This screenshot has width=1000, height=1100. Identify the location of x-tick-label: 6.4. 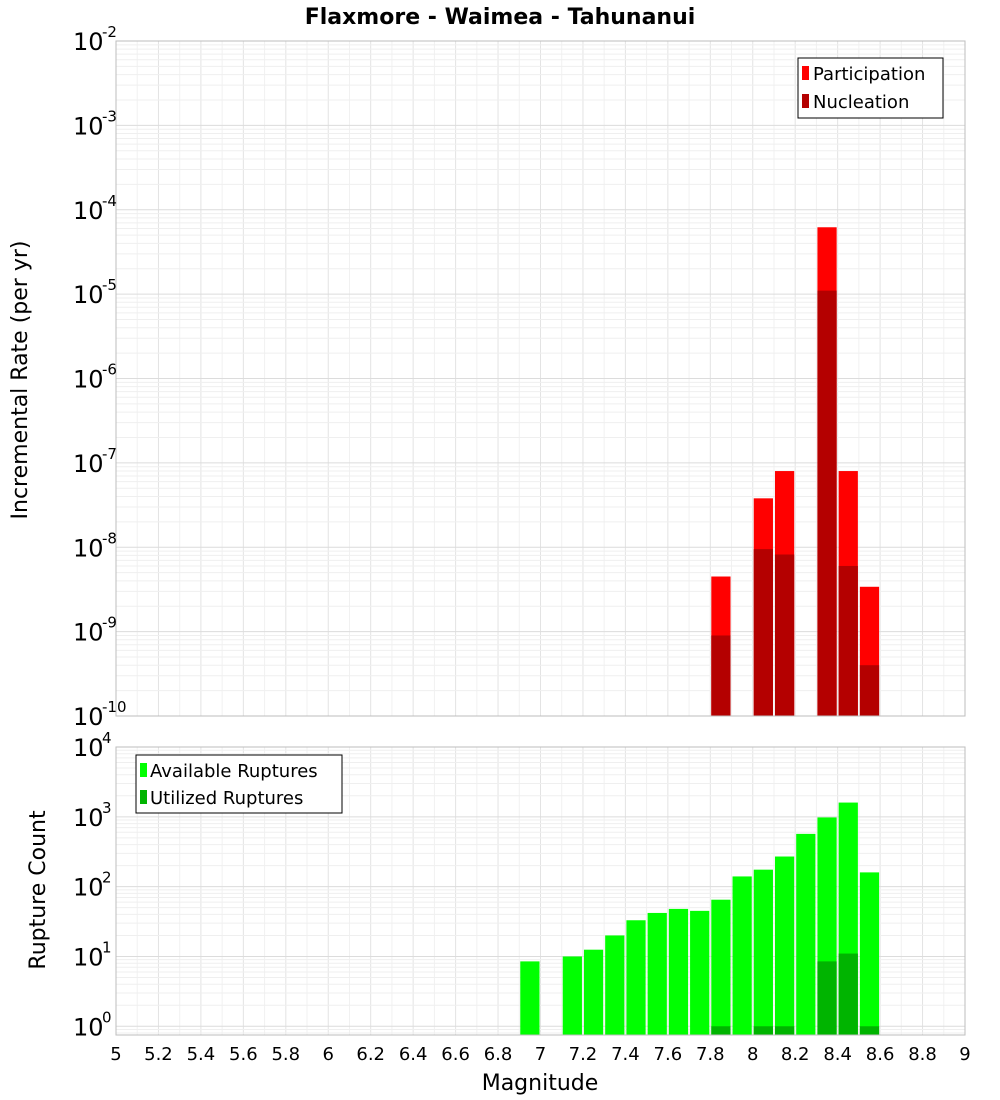
(413, 1054).